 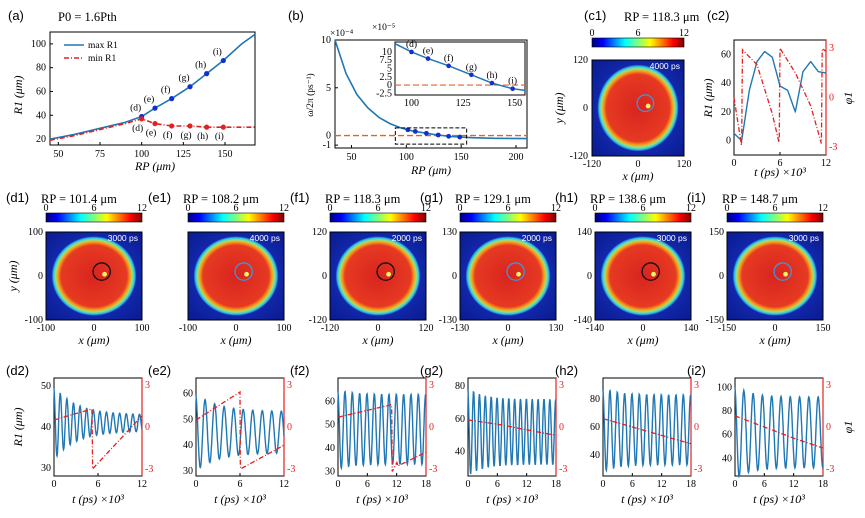 I want to click on y-tick-label-b: 0, so click(x=328, y=136).